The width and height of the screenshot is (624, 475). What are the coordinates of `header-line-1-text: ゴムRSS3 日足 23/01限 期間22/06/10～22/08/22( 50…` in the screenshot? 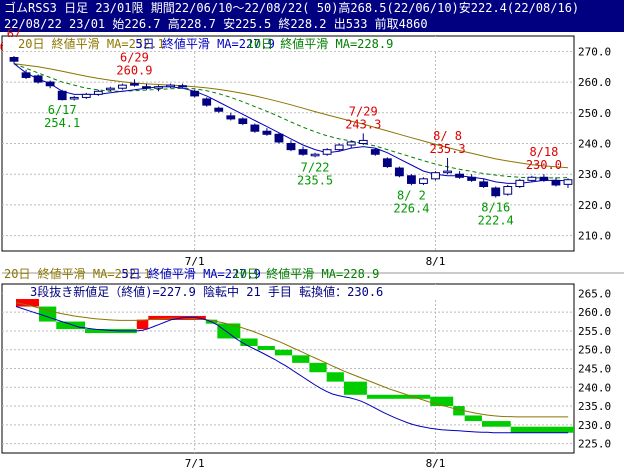 It's located at (292, 8).